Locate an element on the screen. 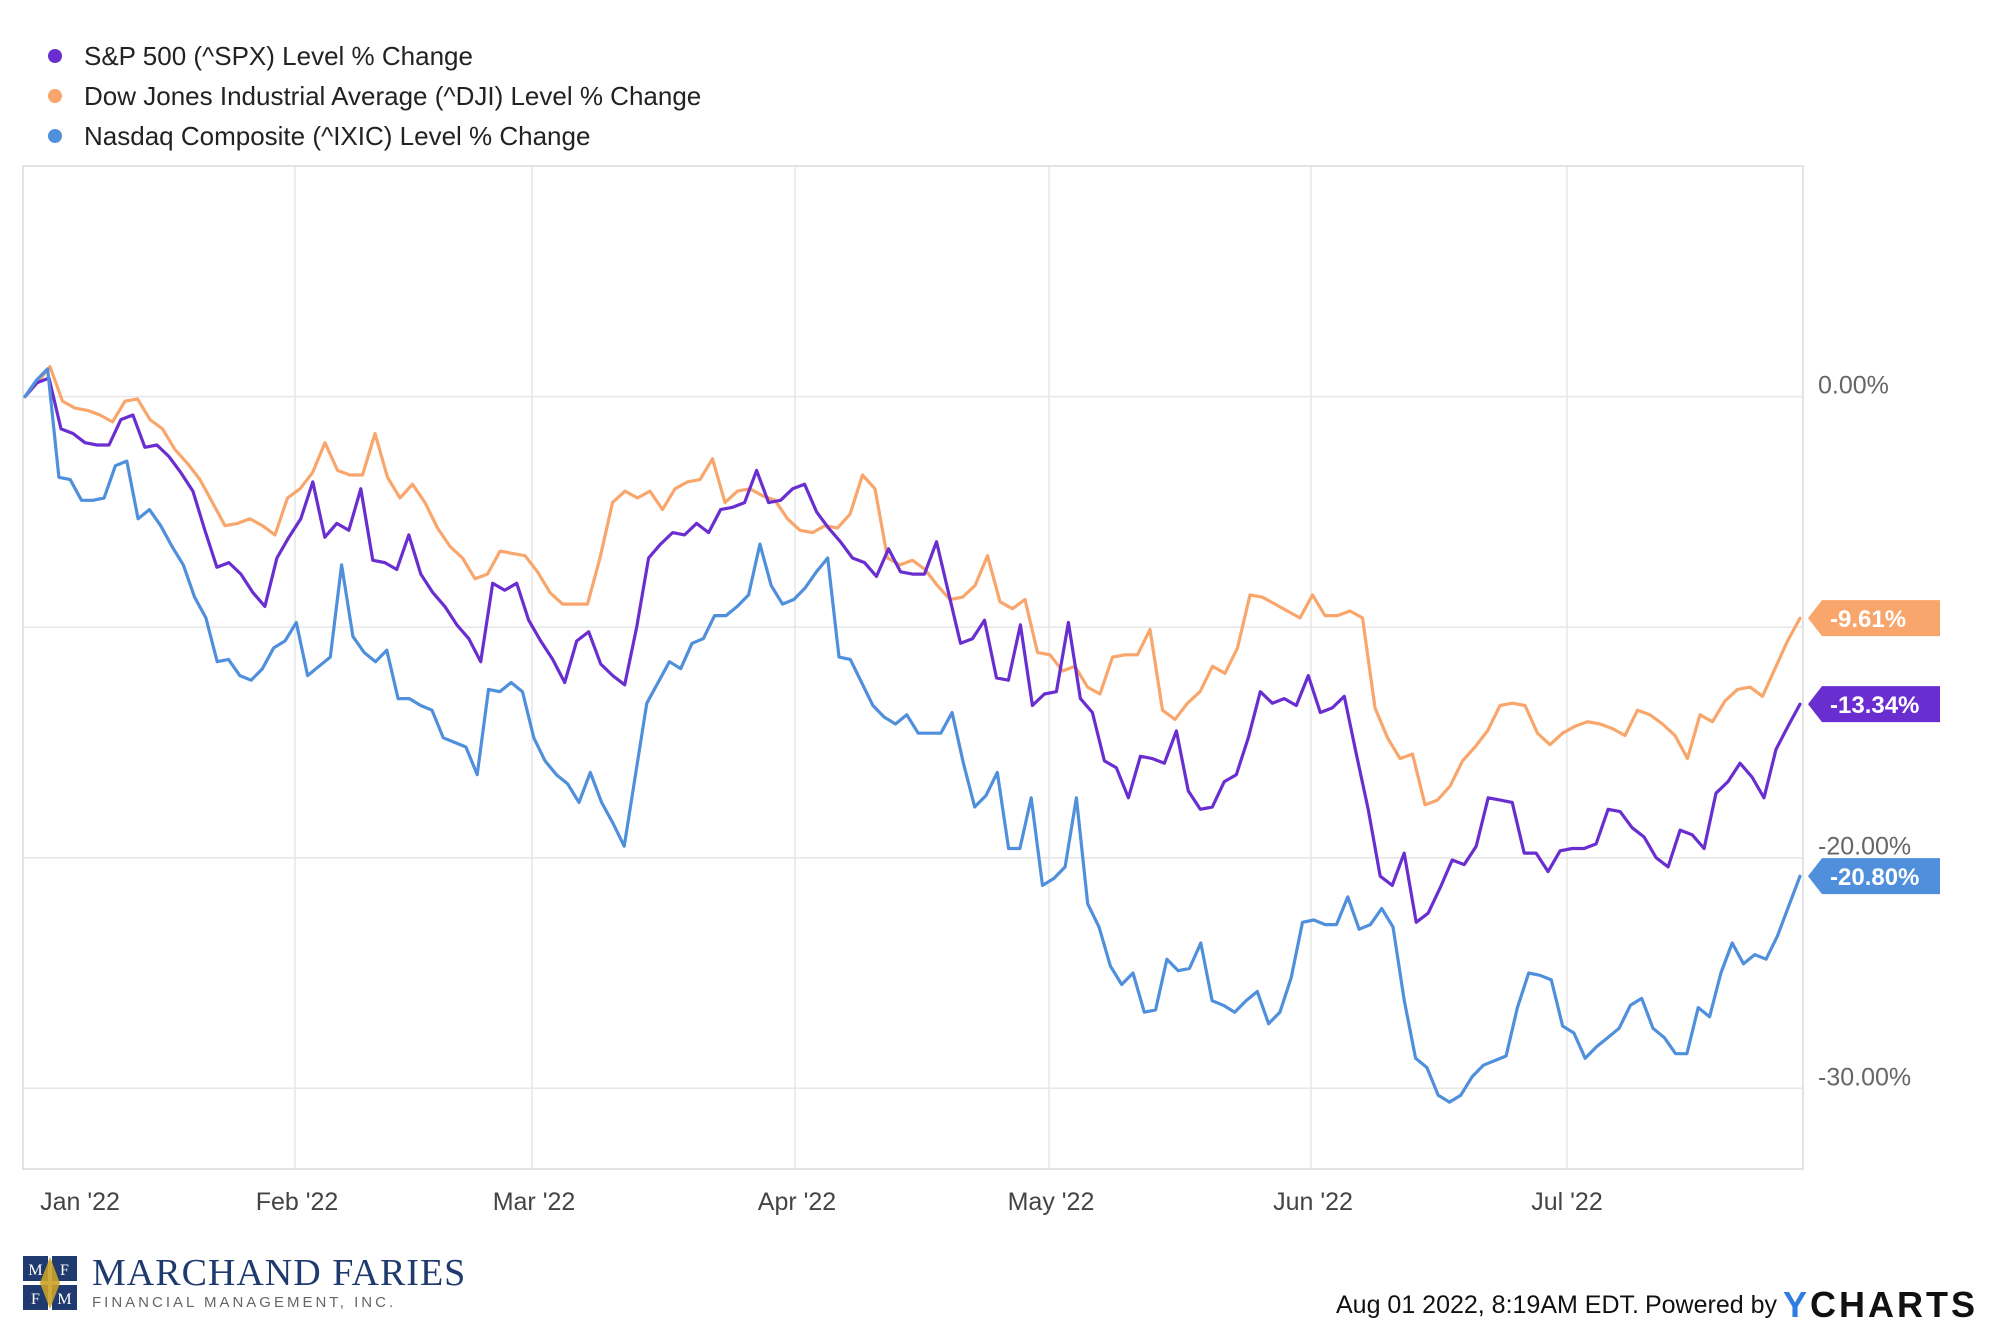 This screenshot has height=1331, width=2000. y-axis-ticks: 0.00% -20.00% -30.00% is located at coordinates (1864, 732).